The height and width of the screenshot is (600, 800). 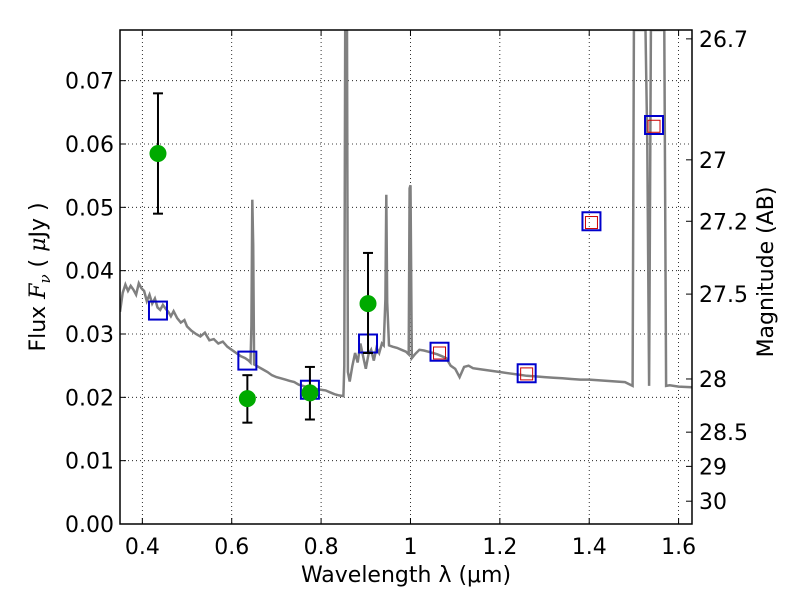 I want to click on x-tick-label: 1, so click(x=410, y=547).